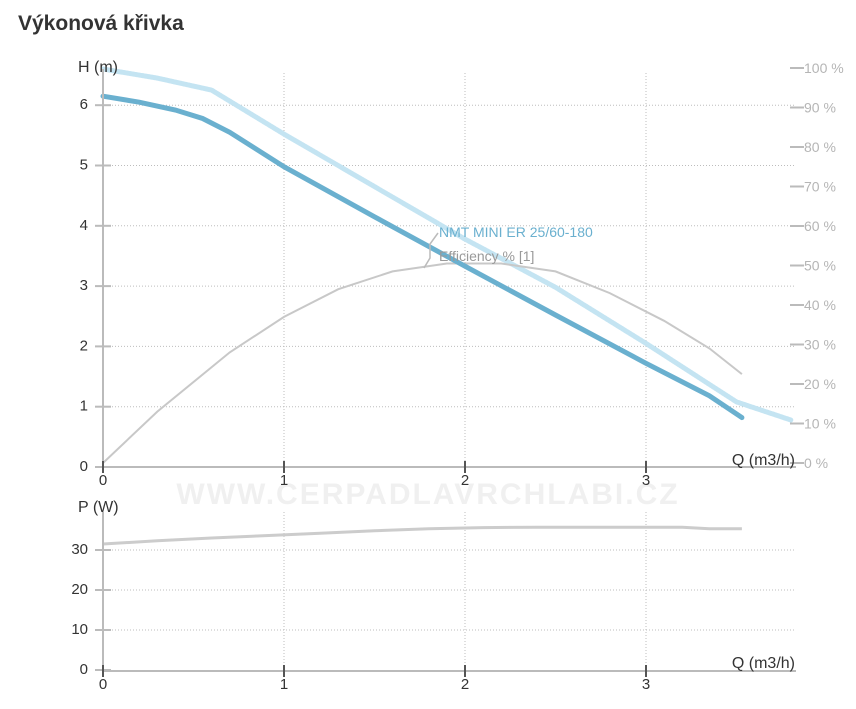 This screenshot has height=709, width=856. I want to click on bottom-y-tick-3: 30, so click(79, 549).